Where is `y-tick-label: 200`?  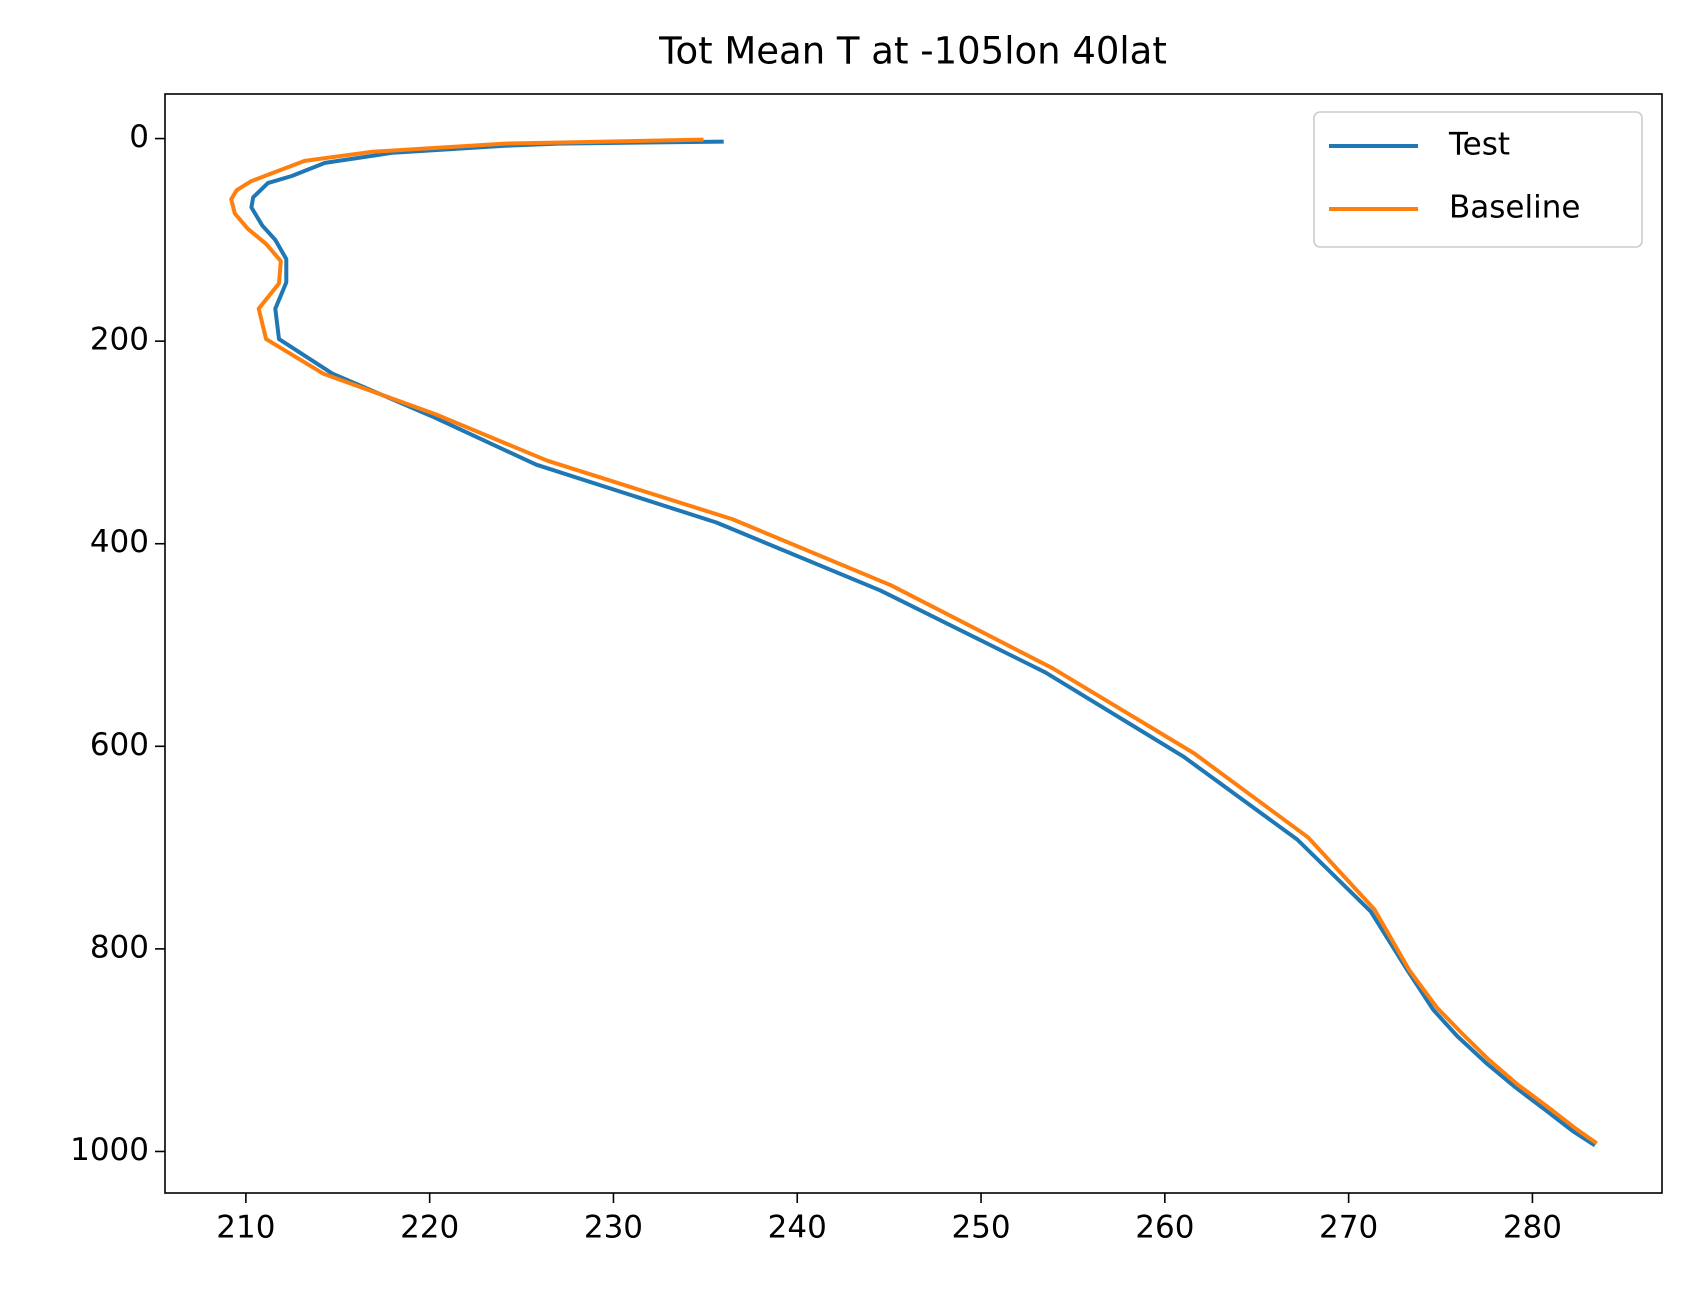
y-tick-label: 200 is located at coordinates (119, 340).